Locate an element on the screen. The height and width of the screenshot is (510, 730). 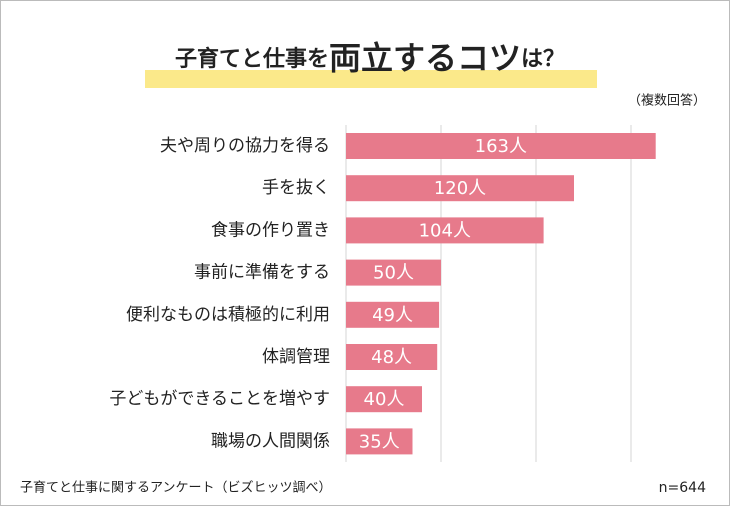
sample-size: n=644 is located at coordinates (682, 488).